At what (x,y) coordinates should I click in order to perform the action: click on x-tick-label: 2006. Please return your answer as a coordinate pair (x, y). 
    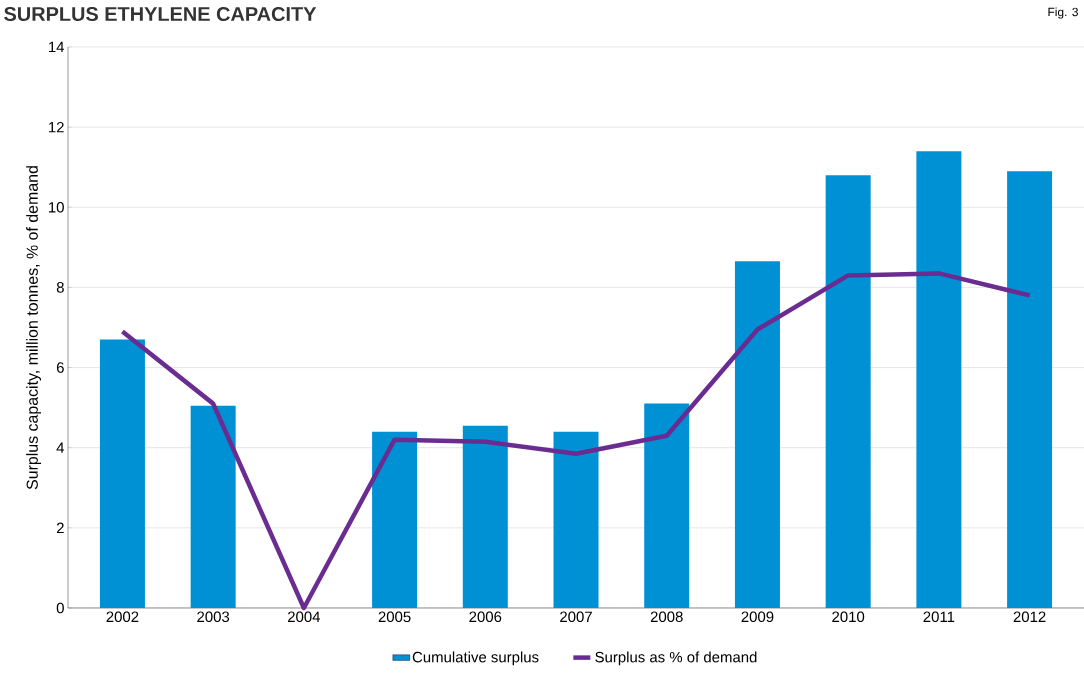
    Looking at the image, I should click on (485, 617).